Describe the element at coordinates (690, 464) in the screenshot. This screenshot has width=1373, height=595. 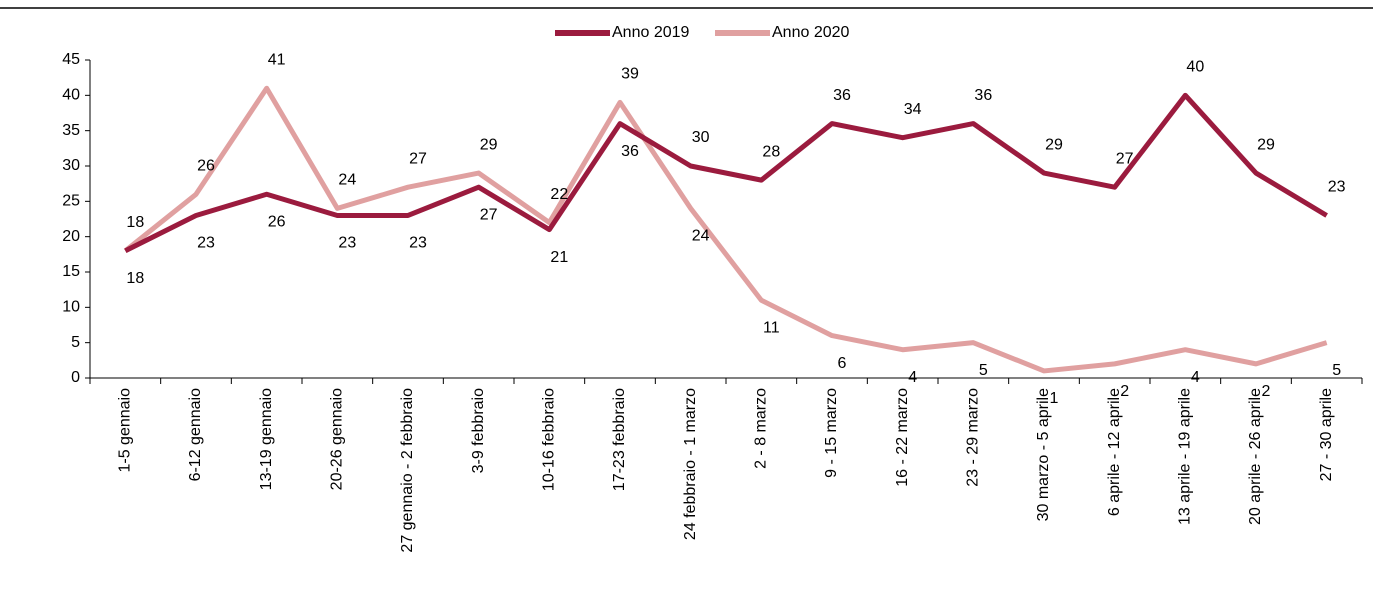
I see `x-tick-label: 24 febbraio - 1 marzo` at that location.